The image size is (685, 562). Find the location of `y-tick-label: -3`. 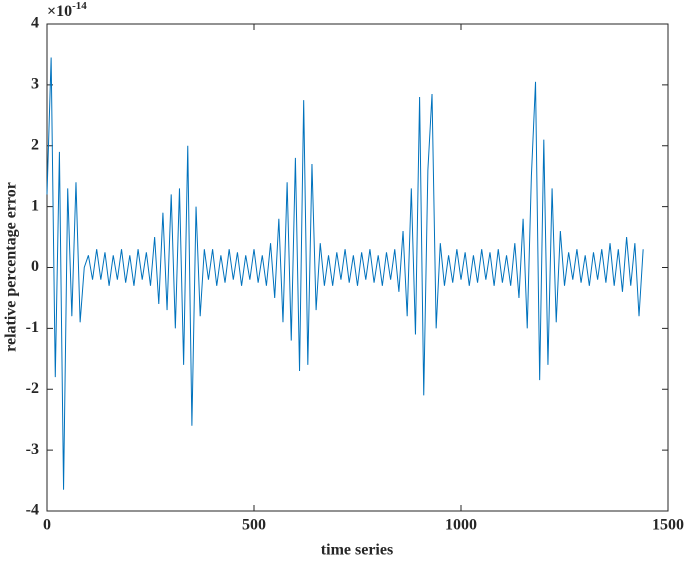

y-tick-label: -3 is located at coordinates (32, 449).